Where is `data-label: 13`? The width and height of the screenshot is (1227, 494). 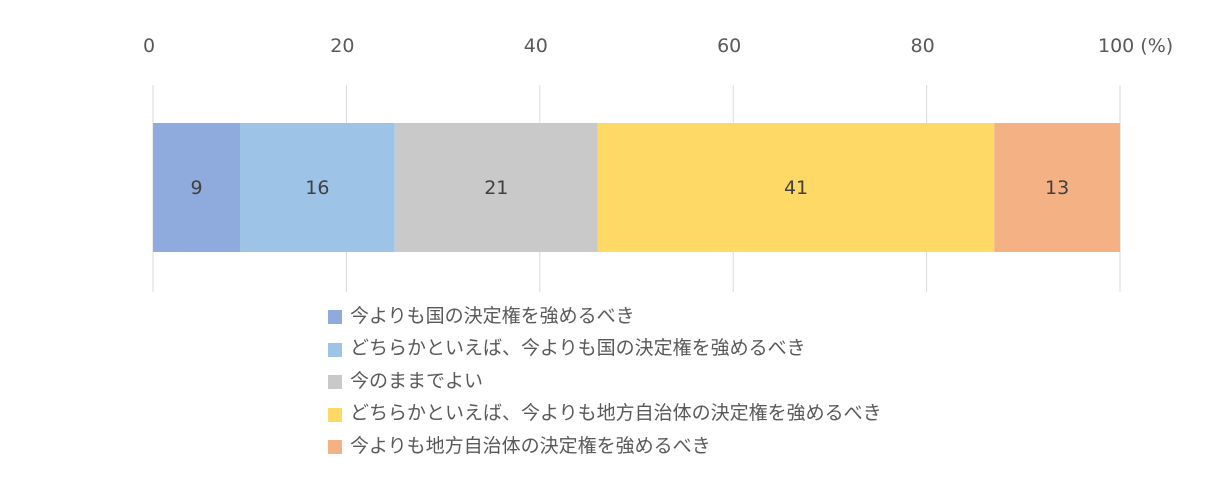 data-label: 13 is located at coordinates (1057, 188).